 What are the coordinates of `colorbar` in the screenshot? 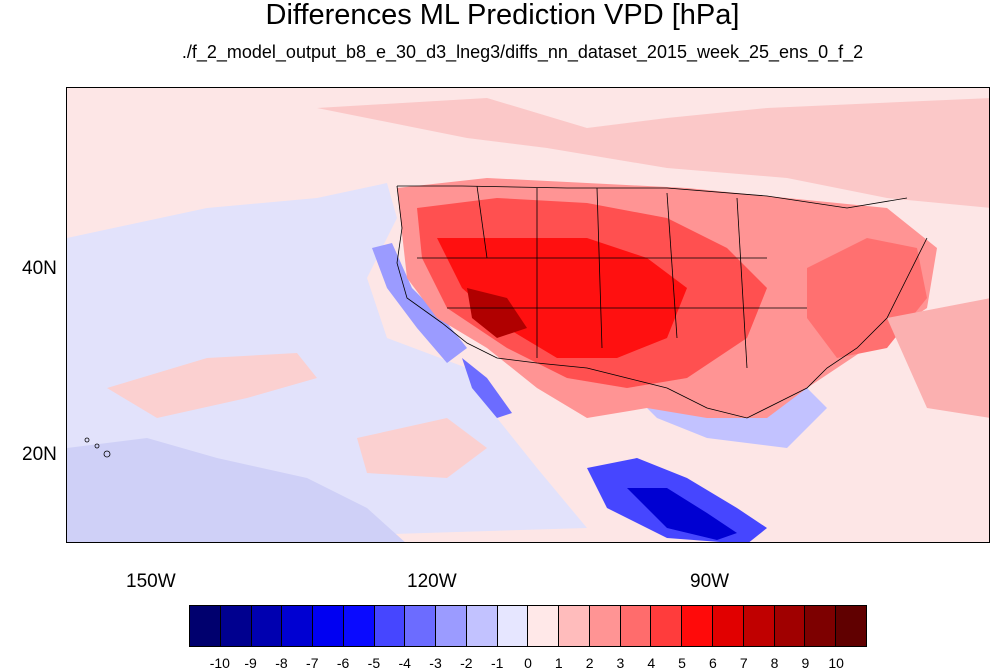 It's located at (528, 626).